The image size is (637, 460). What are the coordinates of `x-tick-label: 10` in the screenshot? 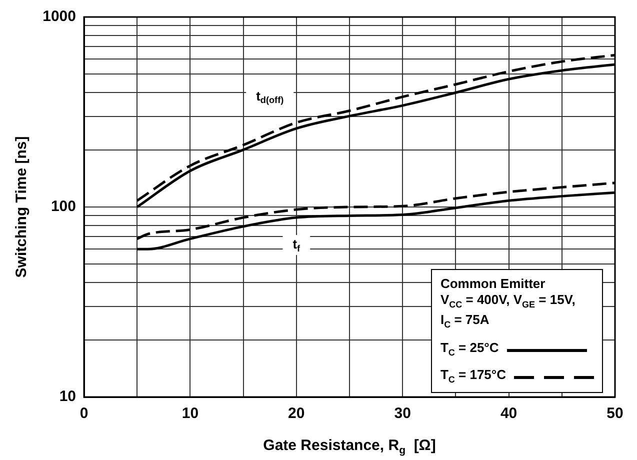 It's located at (190, 413).